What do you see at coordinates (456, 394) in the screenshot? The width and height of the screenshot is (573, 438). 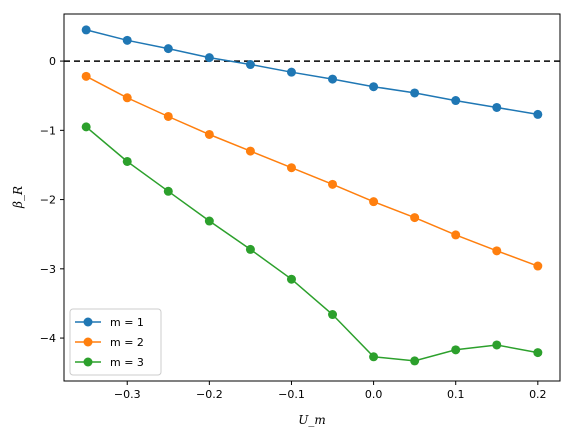 I see `x-tick-label: 0.1` at bounding box center [456, 394].